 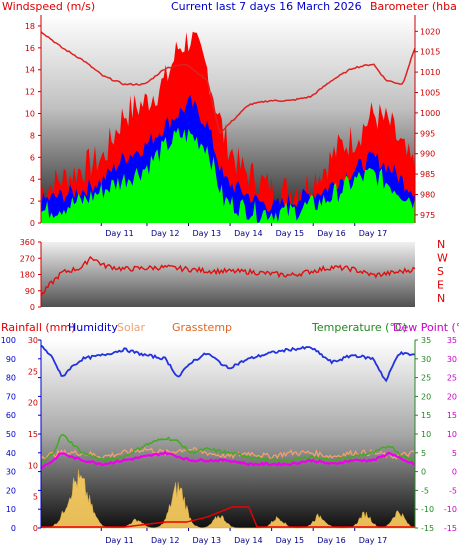 I want to click on legend-grasstemp: Grasstemp, so click(x=202, y=327).